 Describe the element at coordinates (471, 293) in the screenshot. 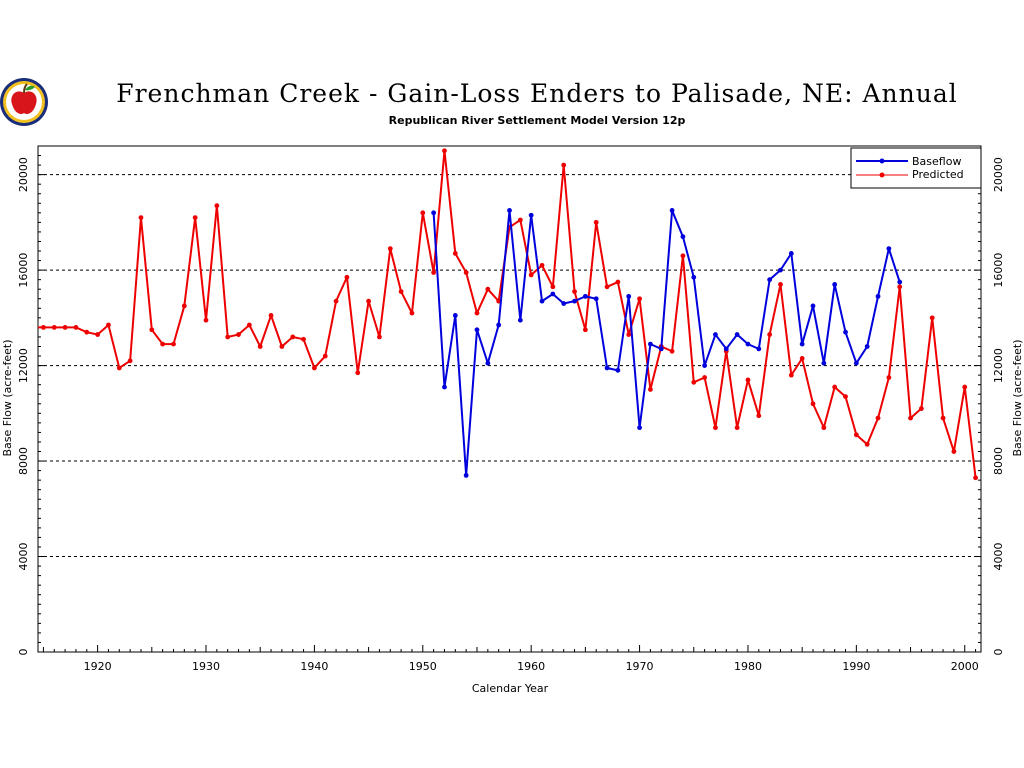

I see `predicted-segment-1954` at that location.